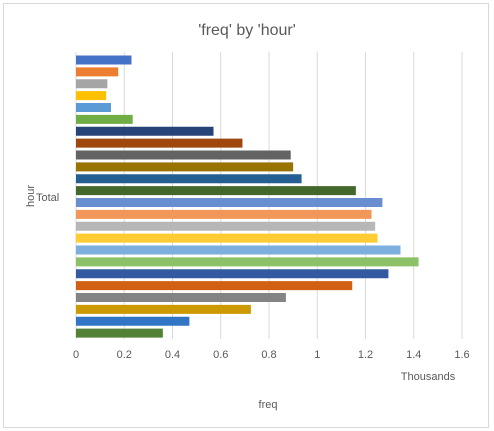 This screenshot has height=431, width=494. Describe the element at coordinates (220, 355) in the screenshot. I see `x-tick-label: 0.6` at that location.